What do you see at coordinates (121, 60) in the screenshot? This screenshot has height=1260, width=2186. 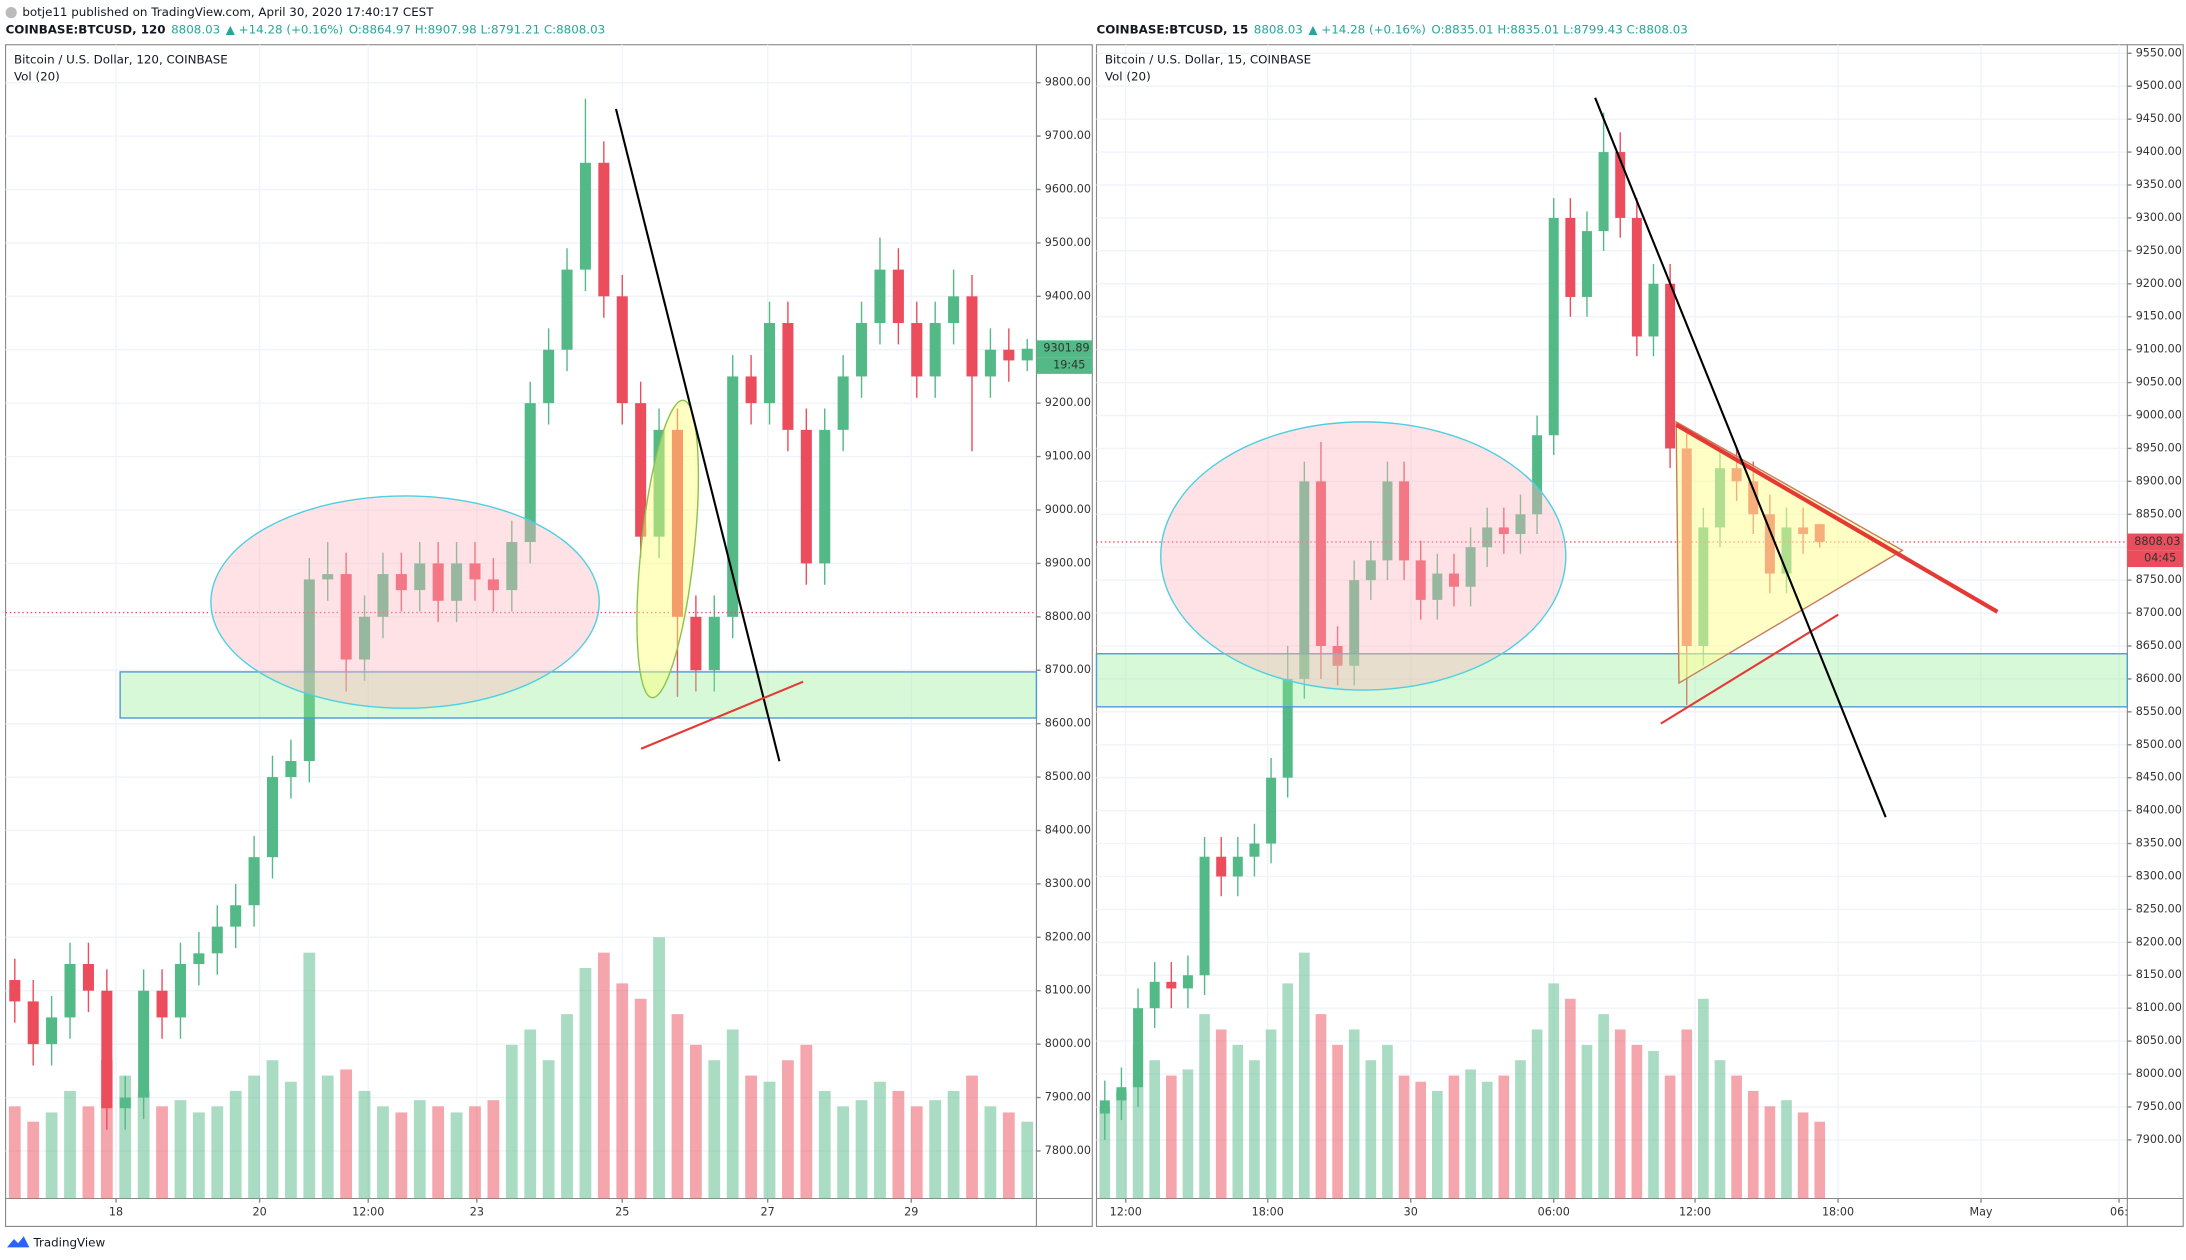 I see `chart-title: Bitcoin / U.S. Dollar, 120, COINBASE` at bounding box center [121, 60].